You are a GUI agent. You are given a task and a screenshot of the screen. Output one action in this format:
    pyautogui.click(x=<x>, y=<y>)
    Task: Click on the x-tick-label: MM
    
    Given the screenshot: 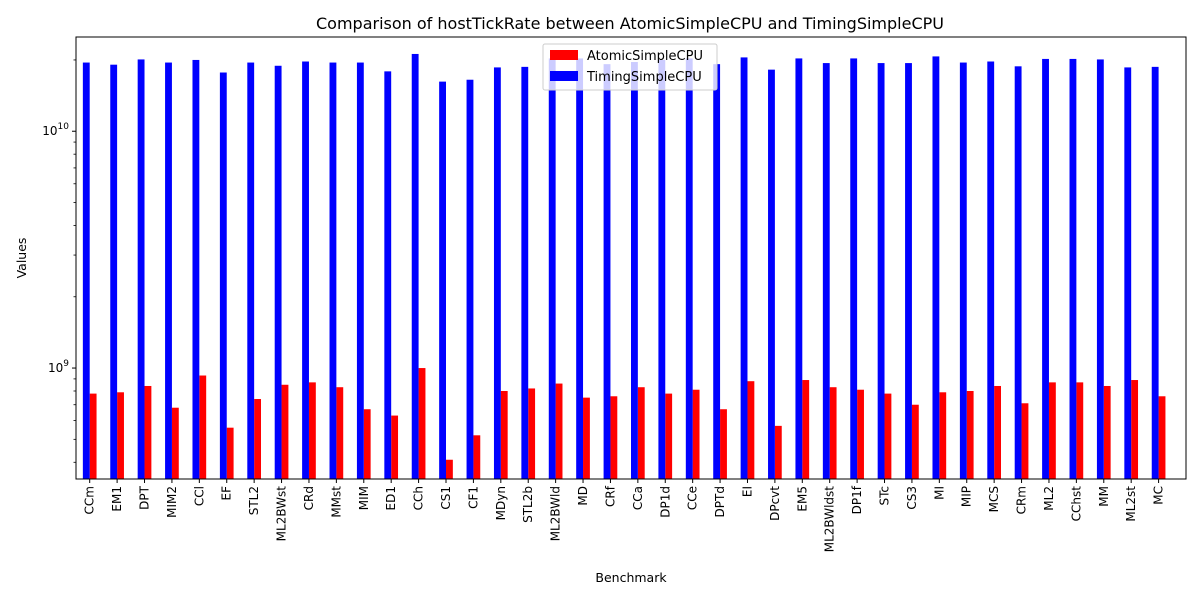 What is the action you would take?
    pyautogui.click(x=1104, y=496)
    